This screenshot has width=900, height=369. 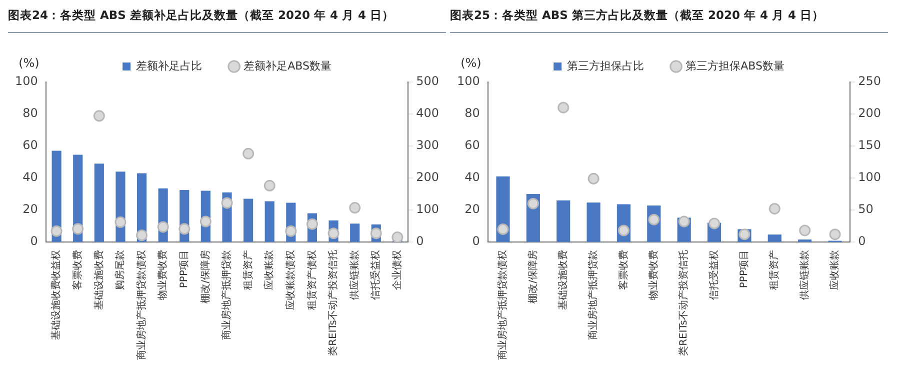 What do you see at coordinates (735, 65) in the screenshot?
I see `legend-label: 第三方担保ABS数量` at bounding box center [735, 65].